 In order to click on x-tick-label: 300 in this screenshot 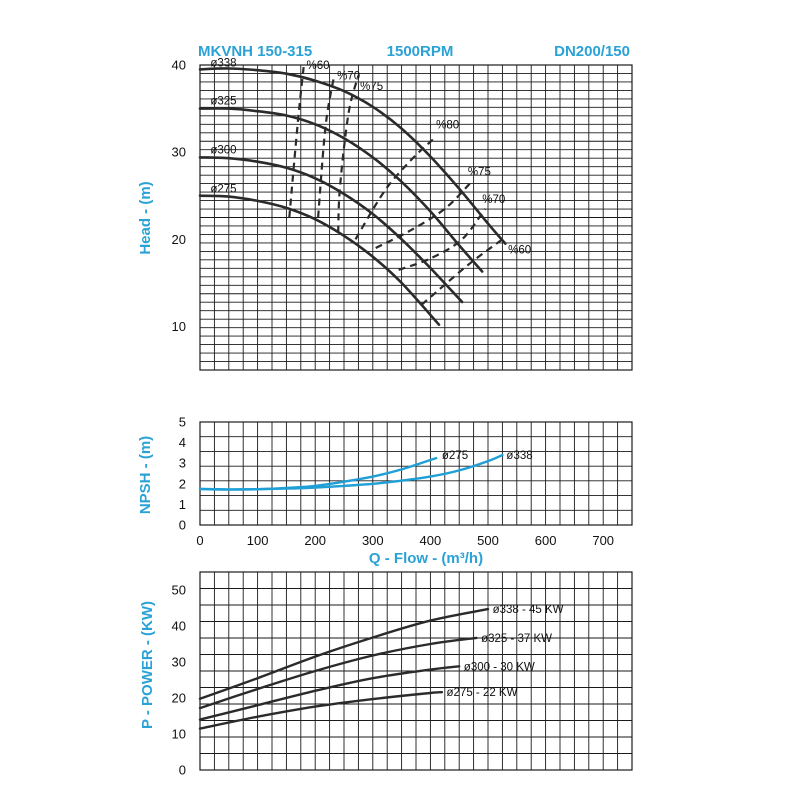, I will do `click(373, 540)`.